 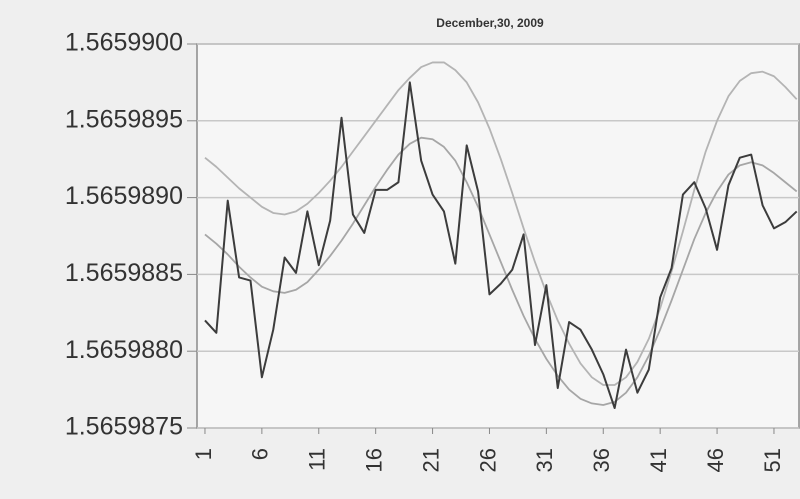 What do you see at coordinates (658, 460) in the screenshot?
I see `x-tick-label: 41` at bounding box center [658, 460].